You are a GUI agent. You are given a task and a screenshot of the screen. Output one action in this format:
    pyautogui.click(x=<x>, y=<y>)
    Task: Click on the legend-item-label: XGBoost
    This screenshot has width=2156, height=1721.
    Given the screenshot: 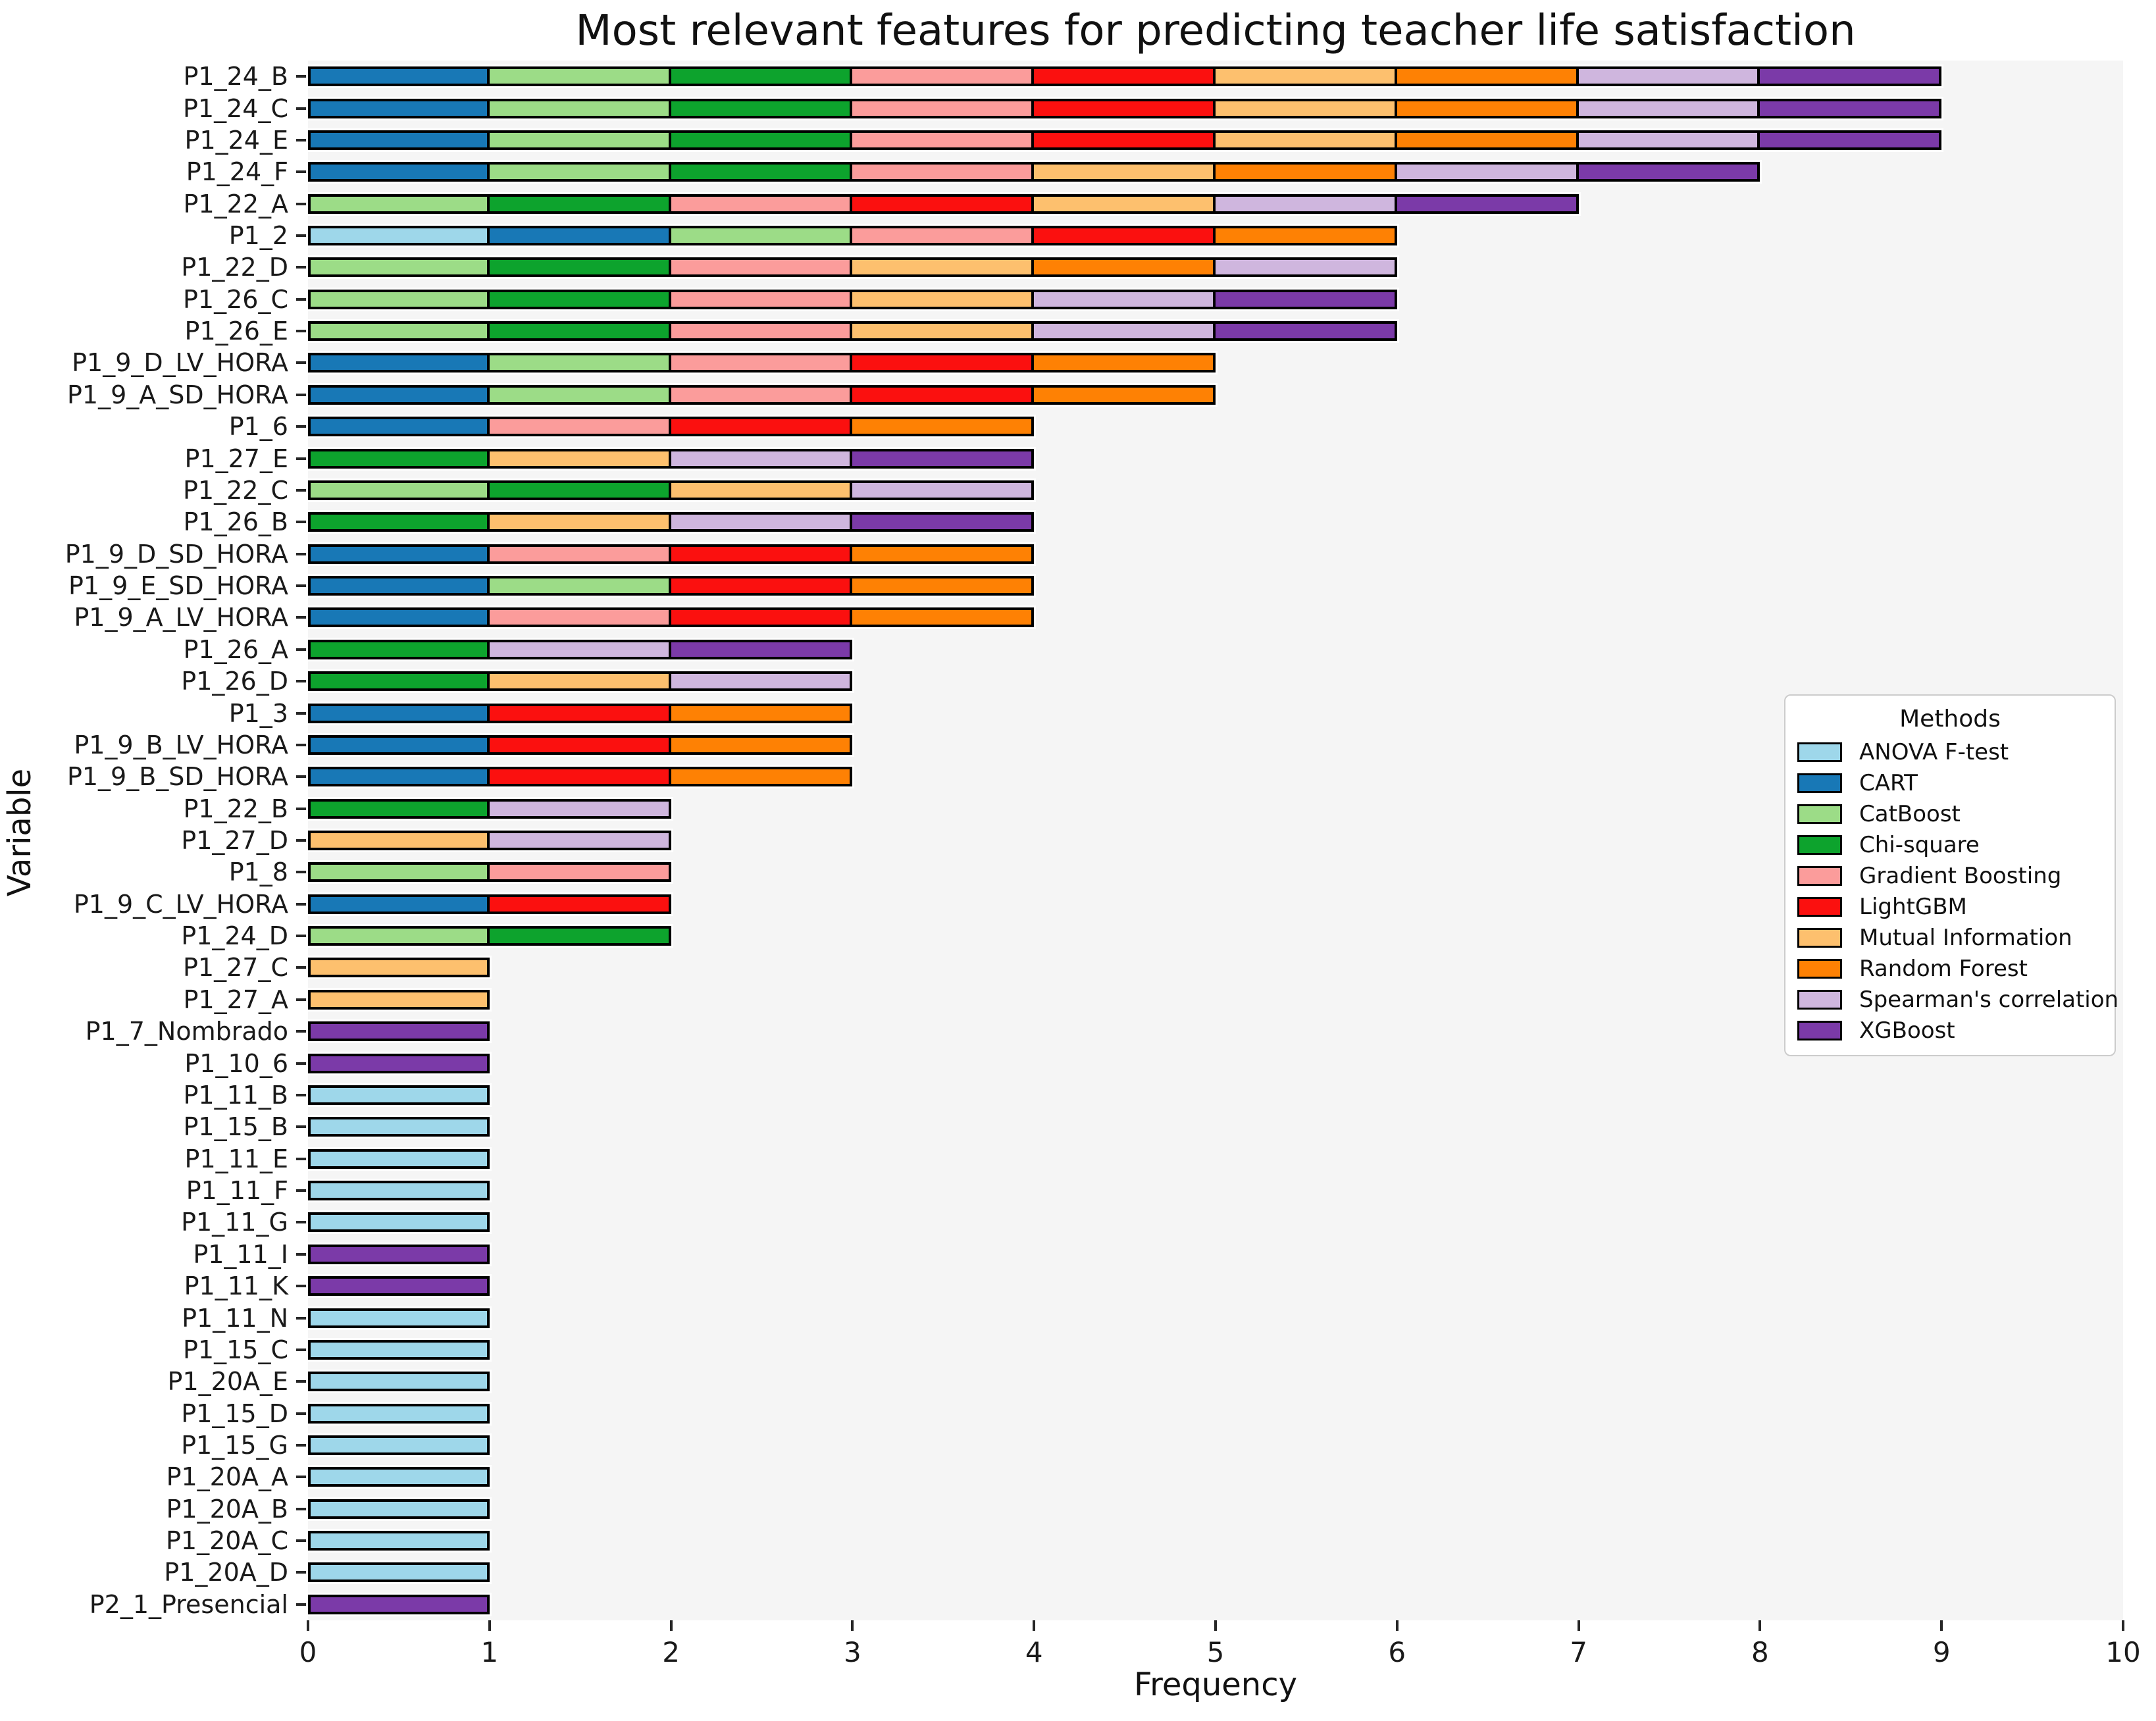 What is the action you would take?
    pyautogui.click(x=1907, y=1030)
    